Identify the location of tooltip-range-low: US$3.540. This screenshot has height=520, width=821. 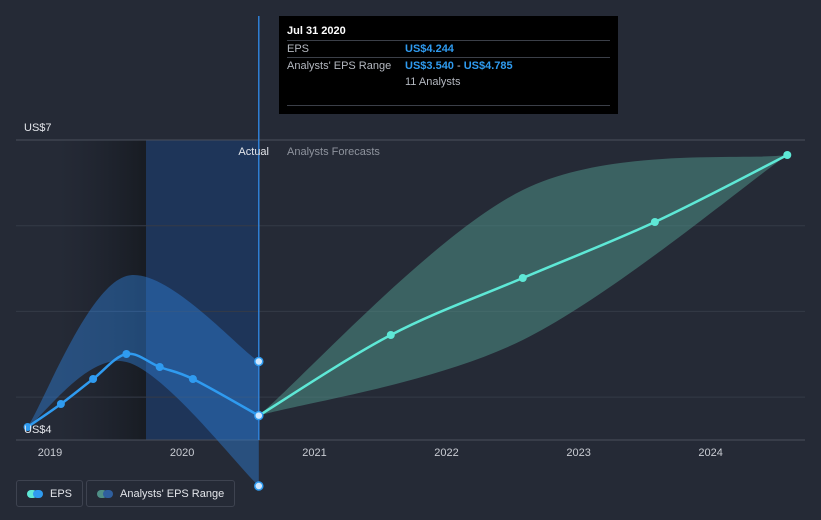
(429, 66).